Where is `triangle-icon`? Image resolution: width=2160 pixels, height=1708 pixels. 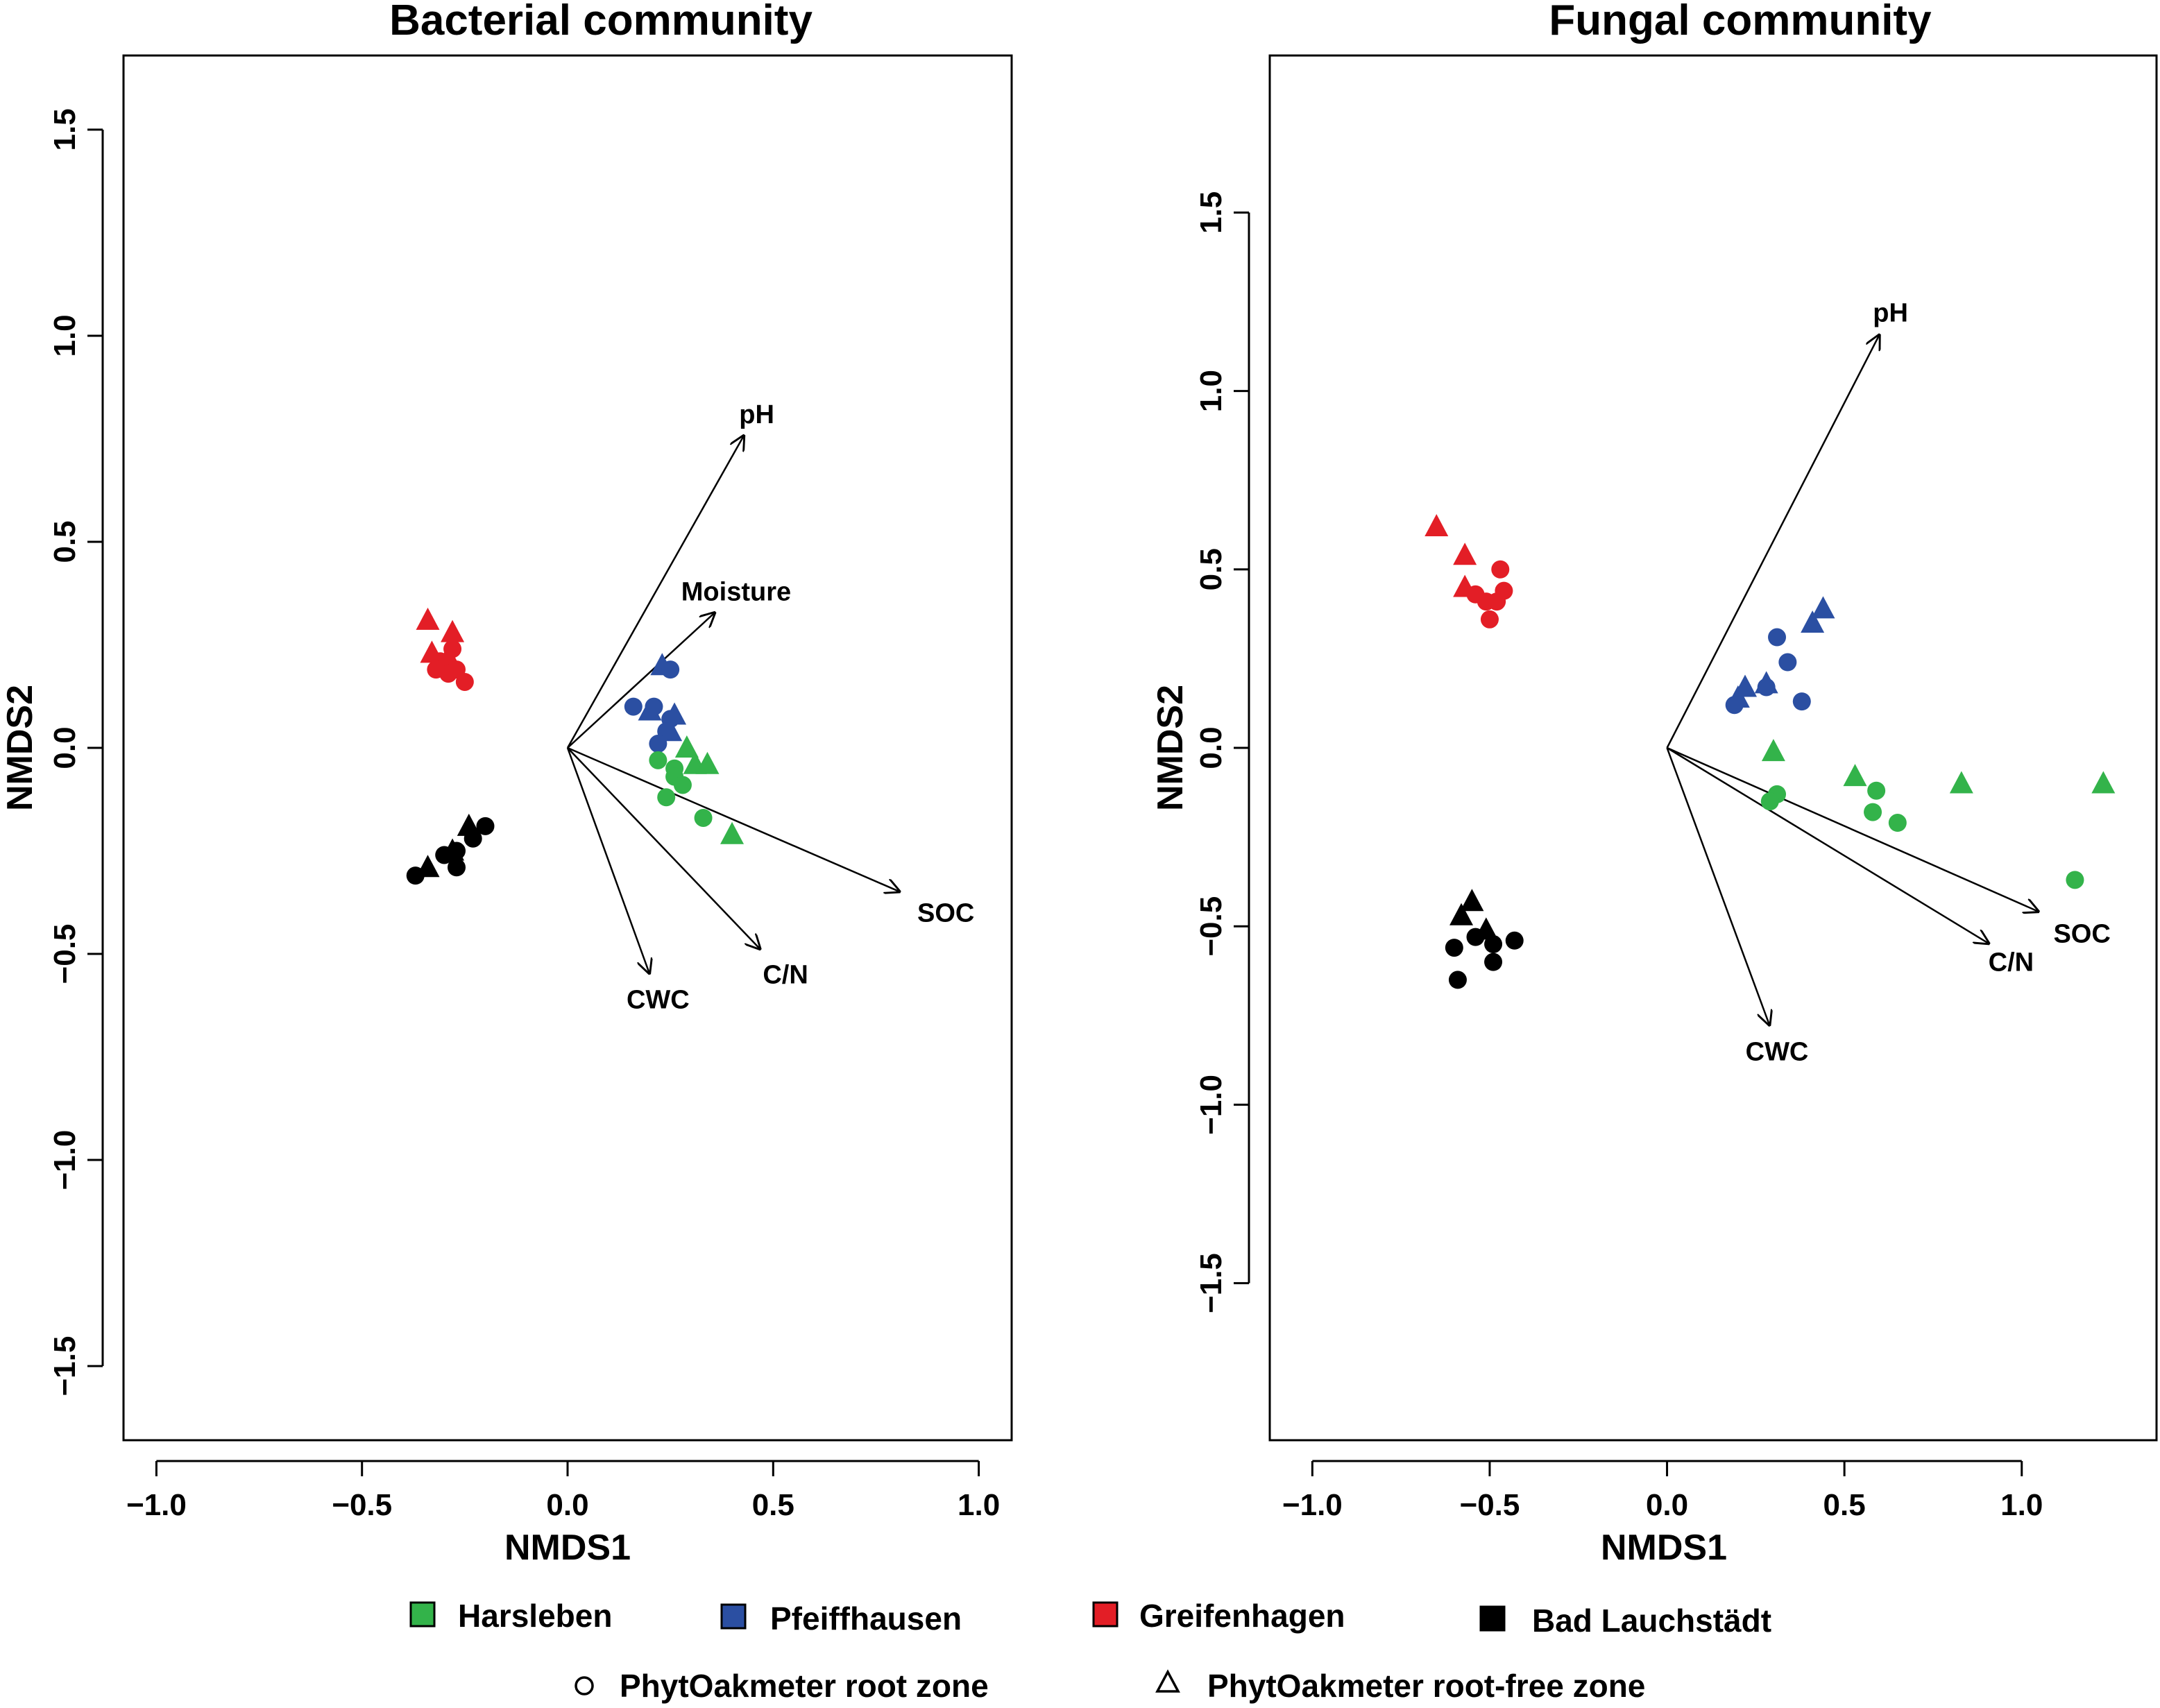 triangle-icon is located at coordinates (1167, 1681).